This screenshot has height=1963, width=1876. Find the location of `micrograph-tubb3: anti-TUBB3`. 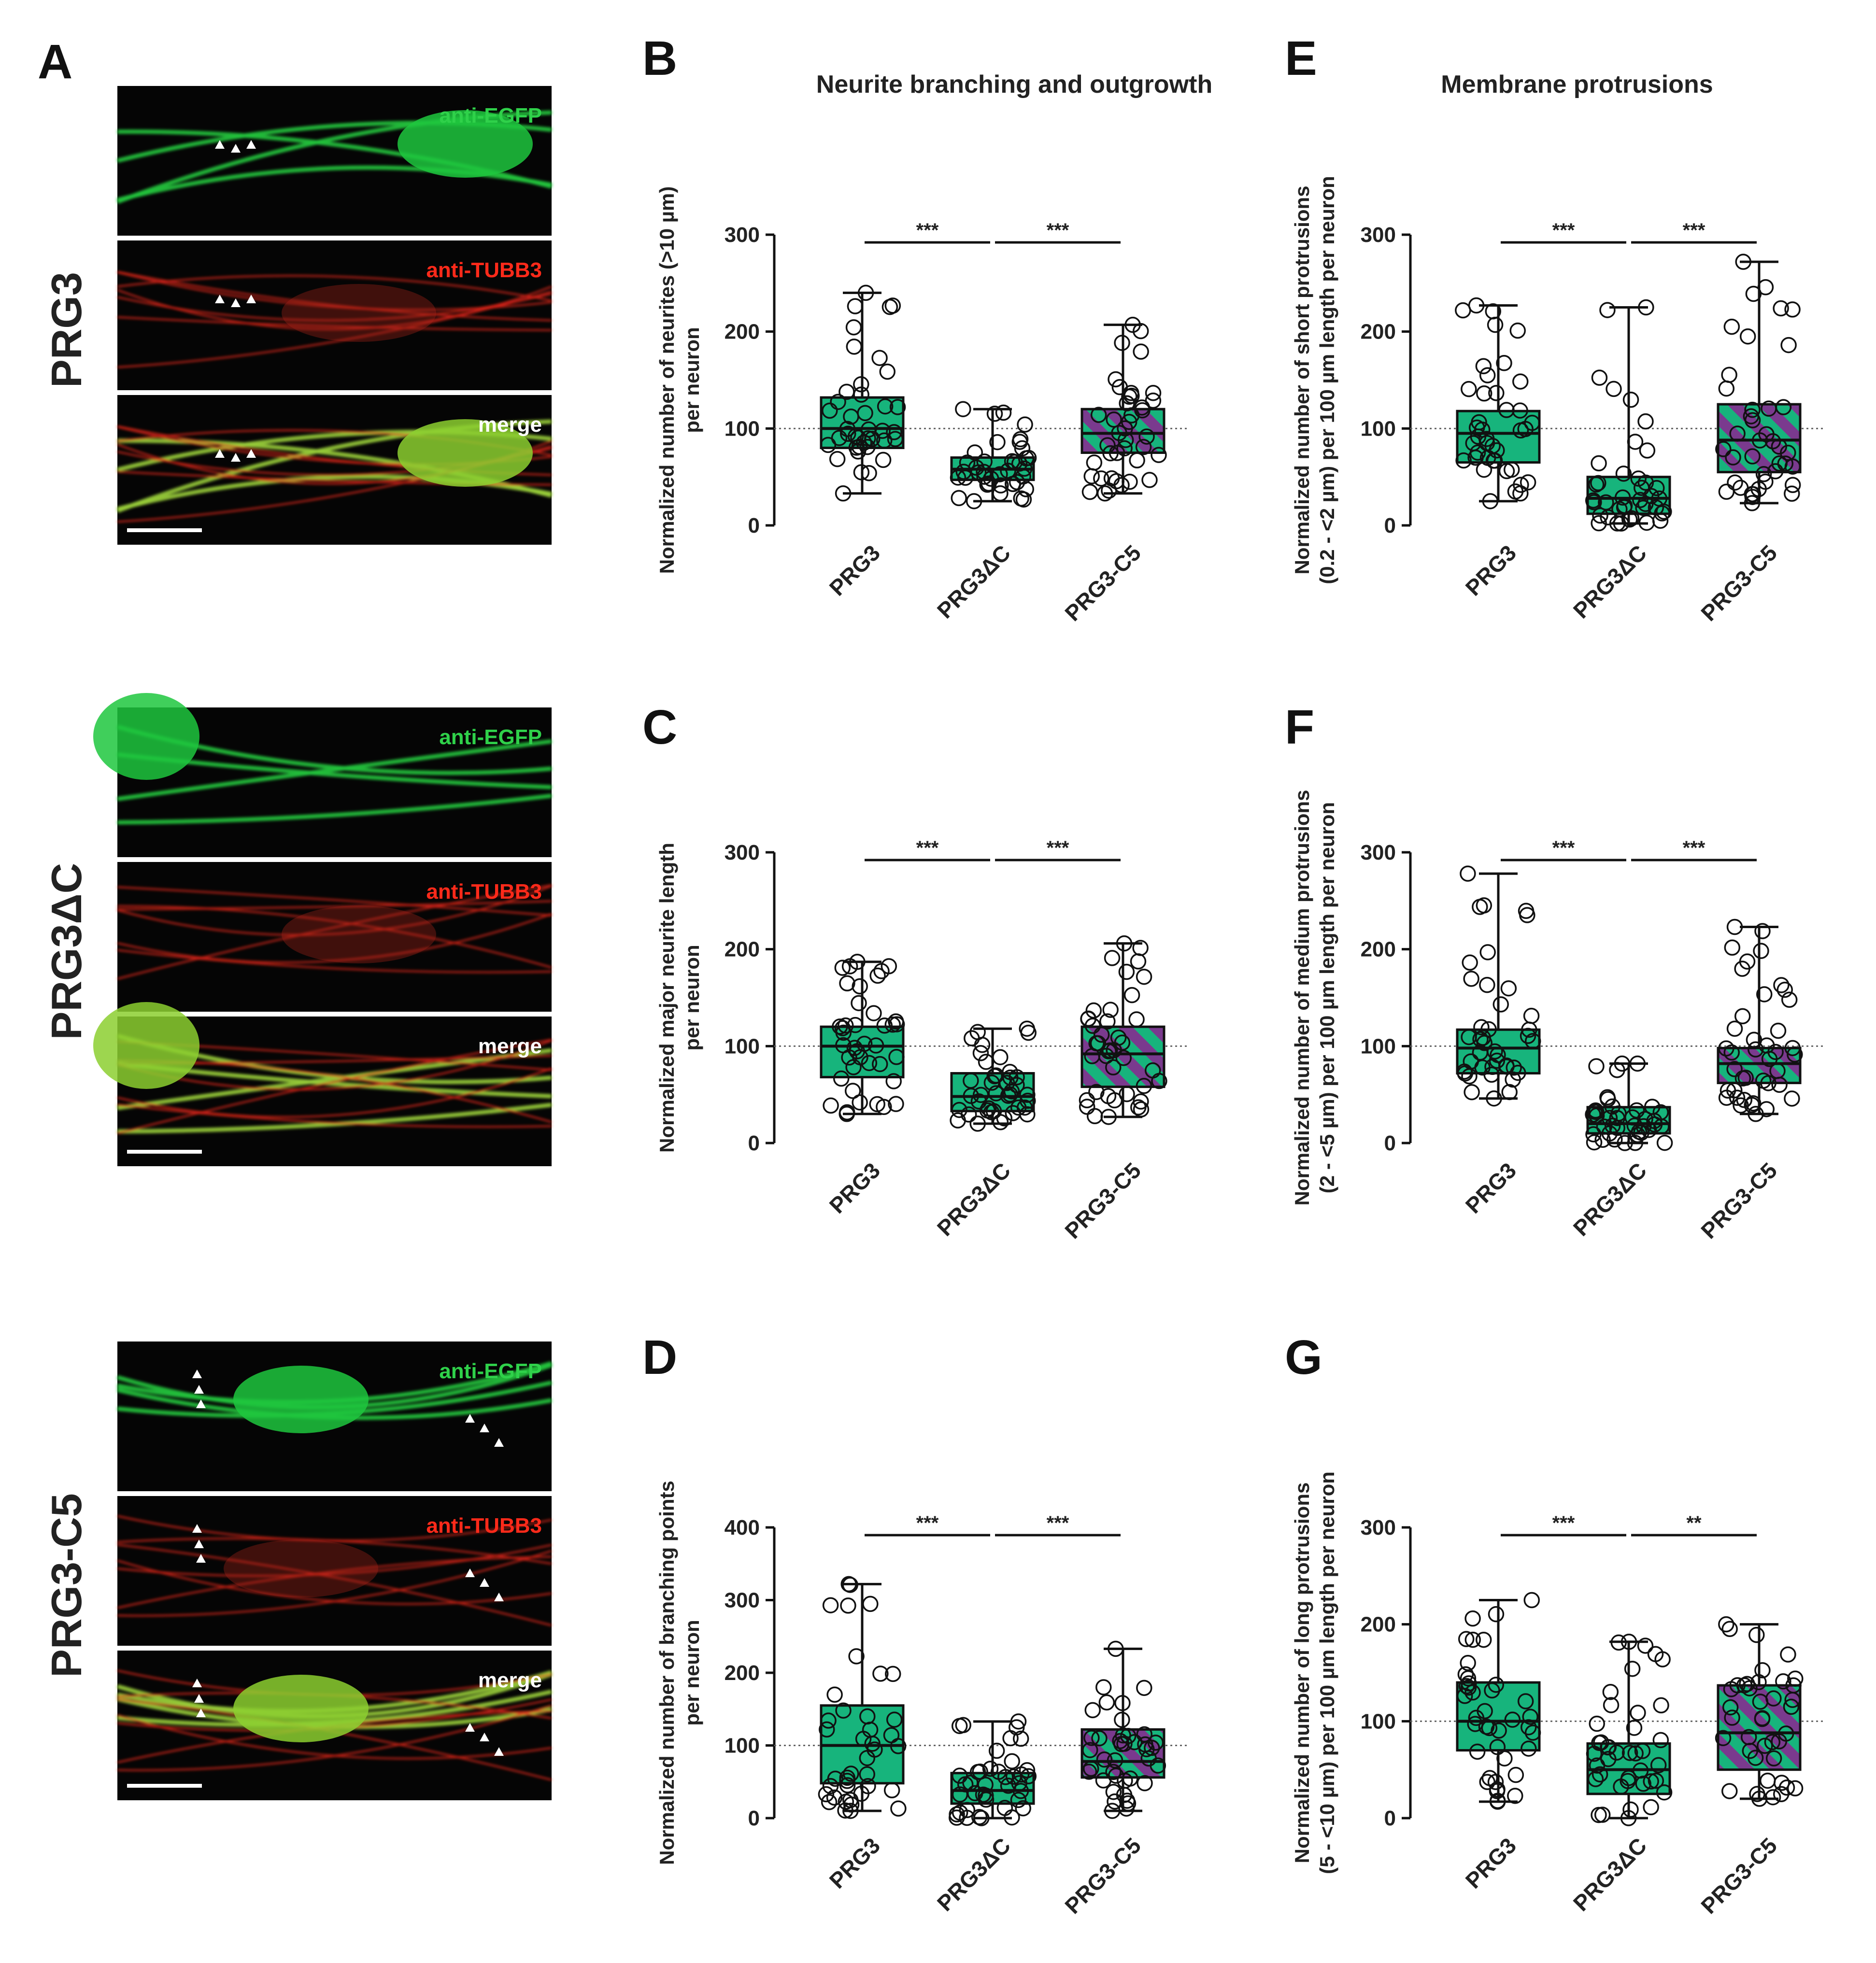

micrograph-tubb3: anti-TUBB3 is located at coordinates (335, 1571).